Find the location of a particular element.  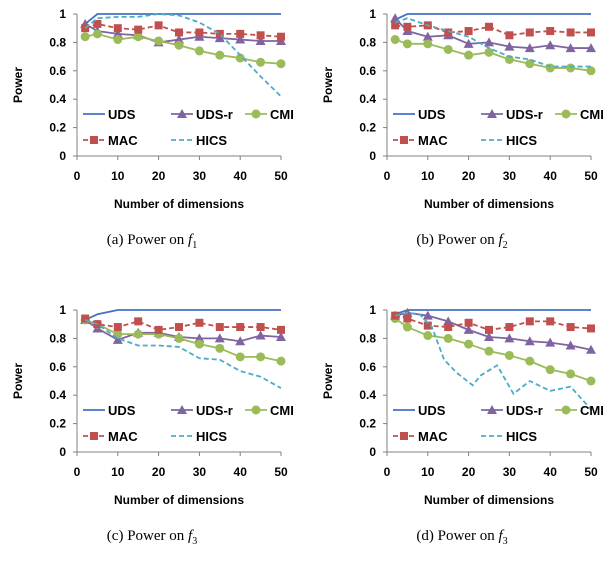

y-axis-label: Power is located at coordinates (18, 381).